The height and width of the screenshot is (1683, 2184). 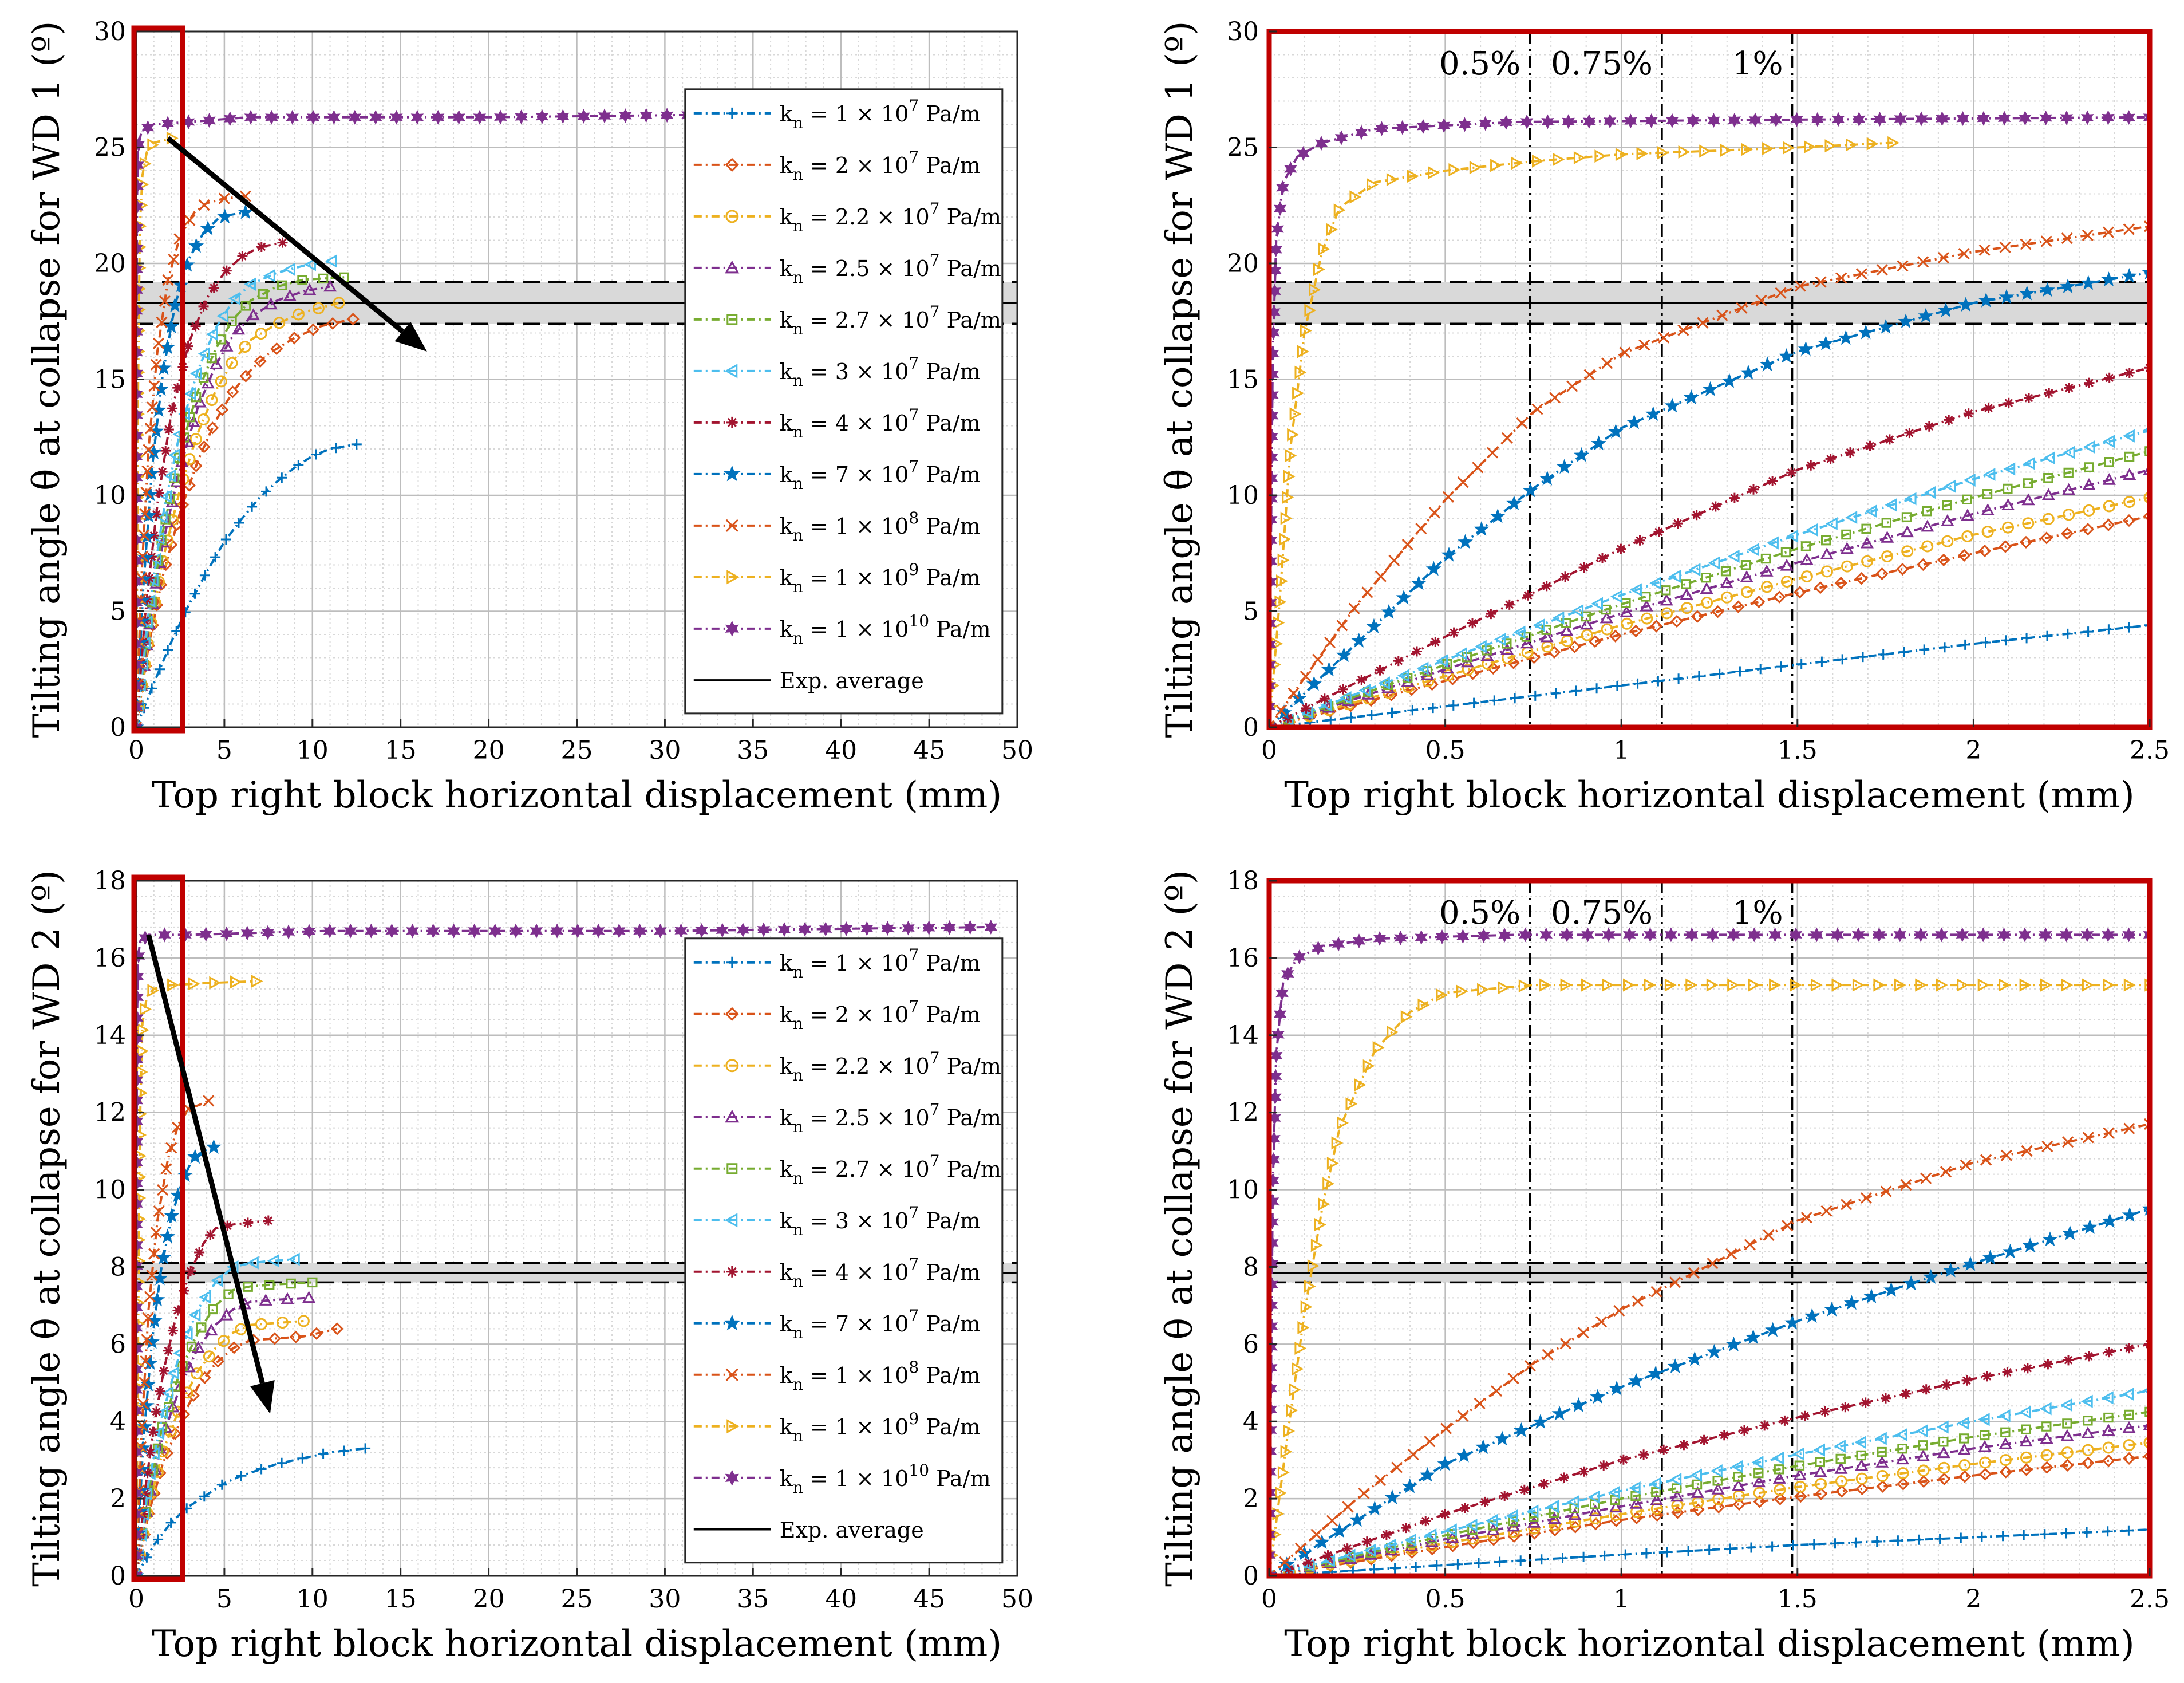 I want to click on x-tick-label: 1.5, so click(x=1798, y=750).